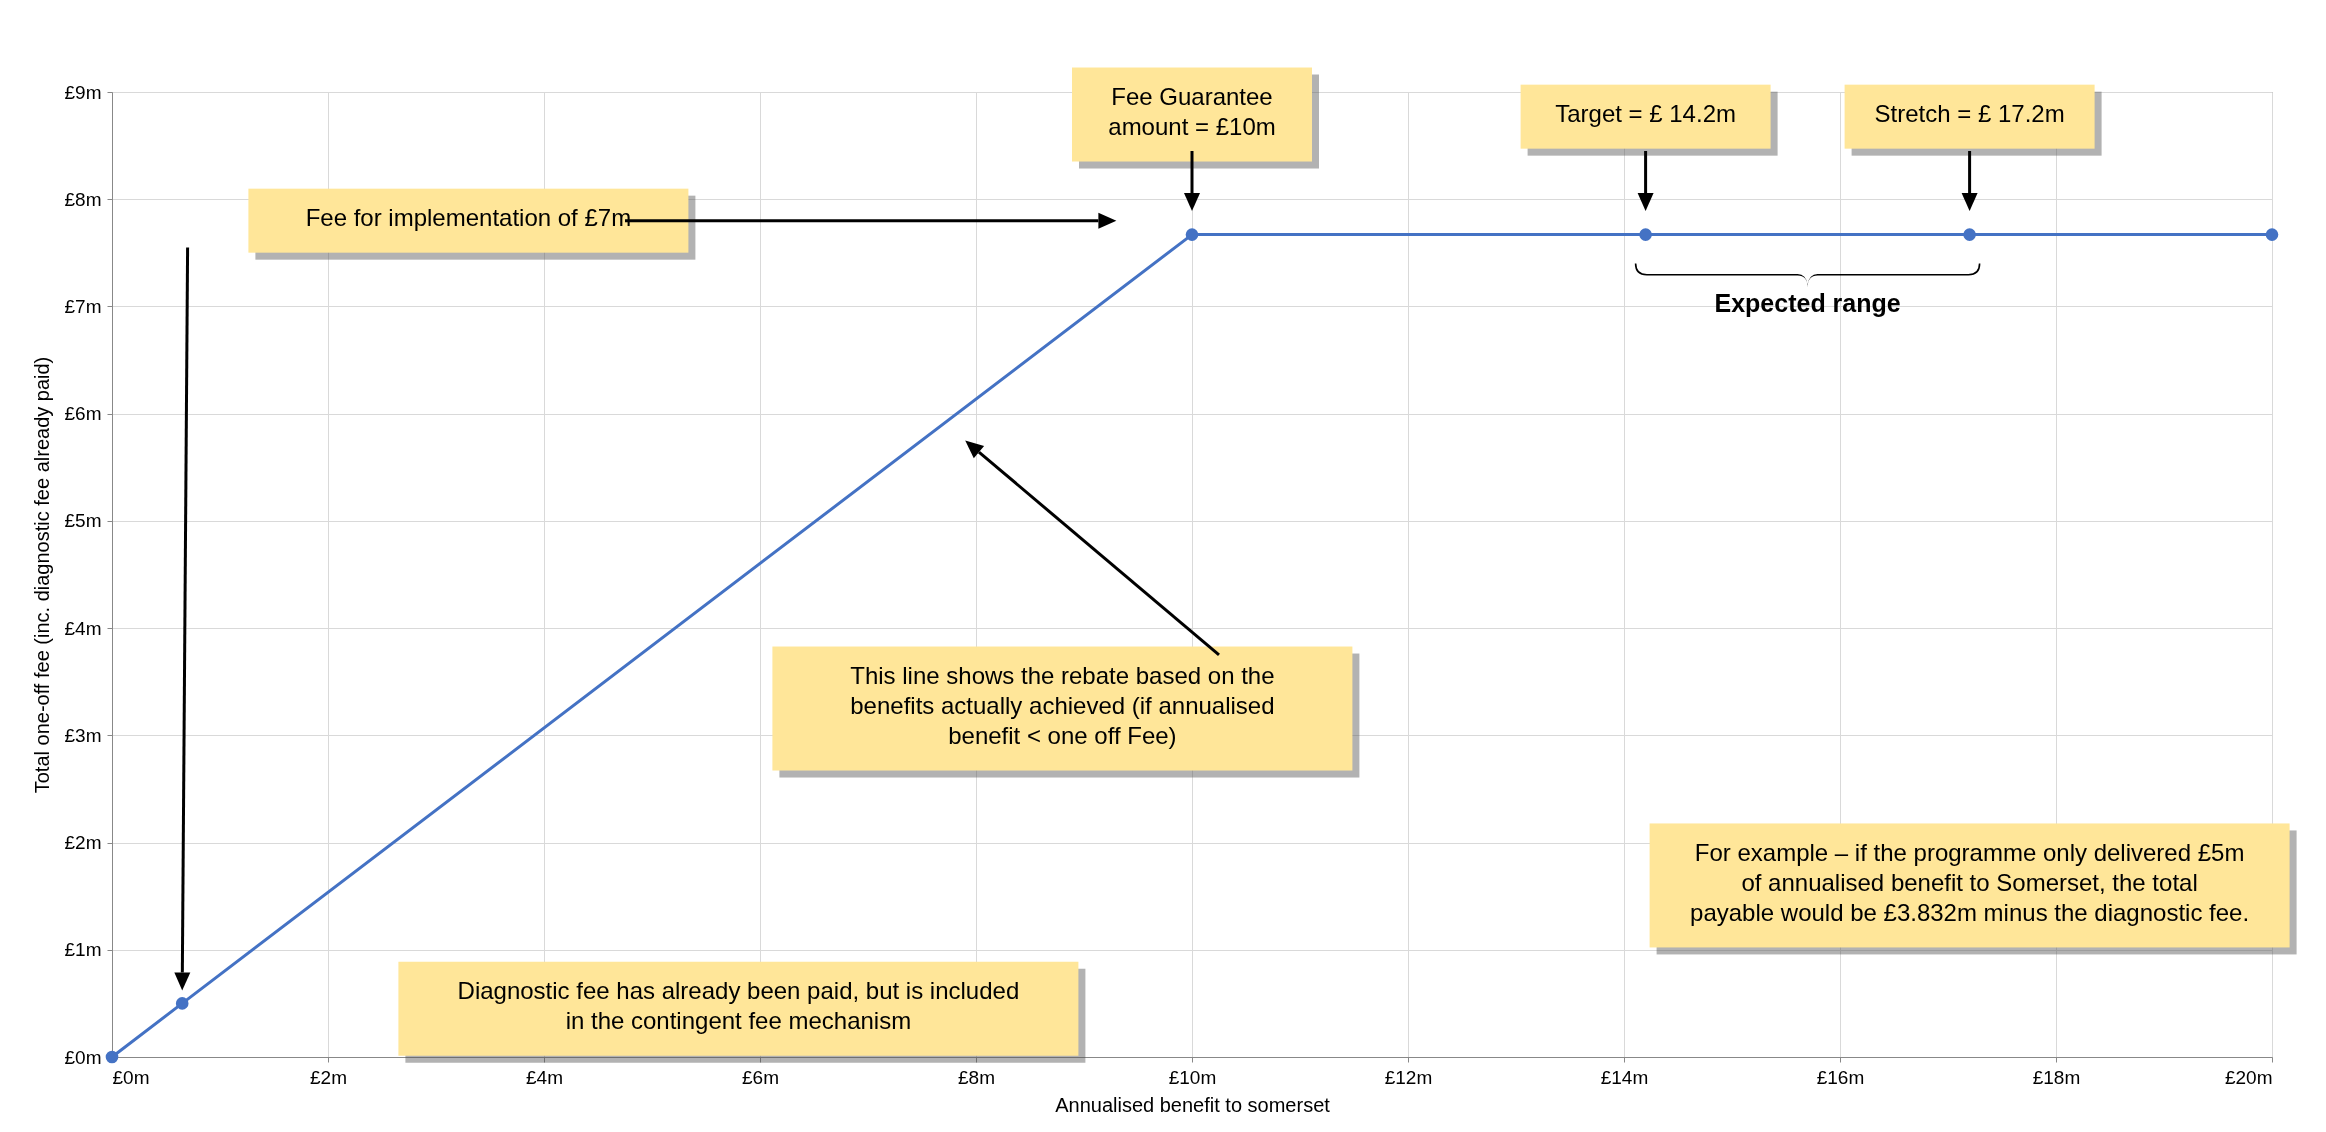  I want to click on annotation: For example – if the programme only delivered £5m of annualised benefit to Somerset, the total payable would be £3.832m minus the diagnostic fee., so click(1970, 882).